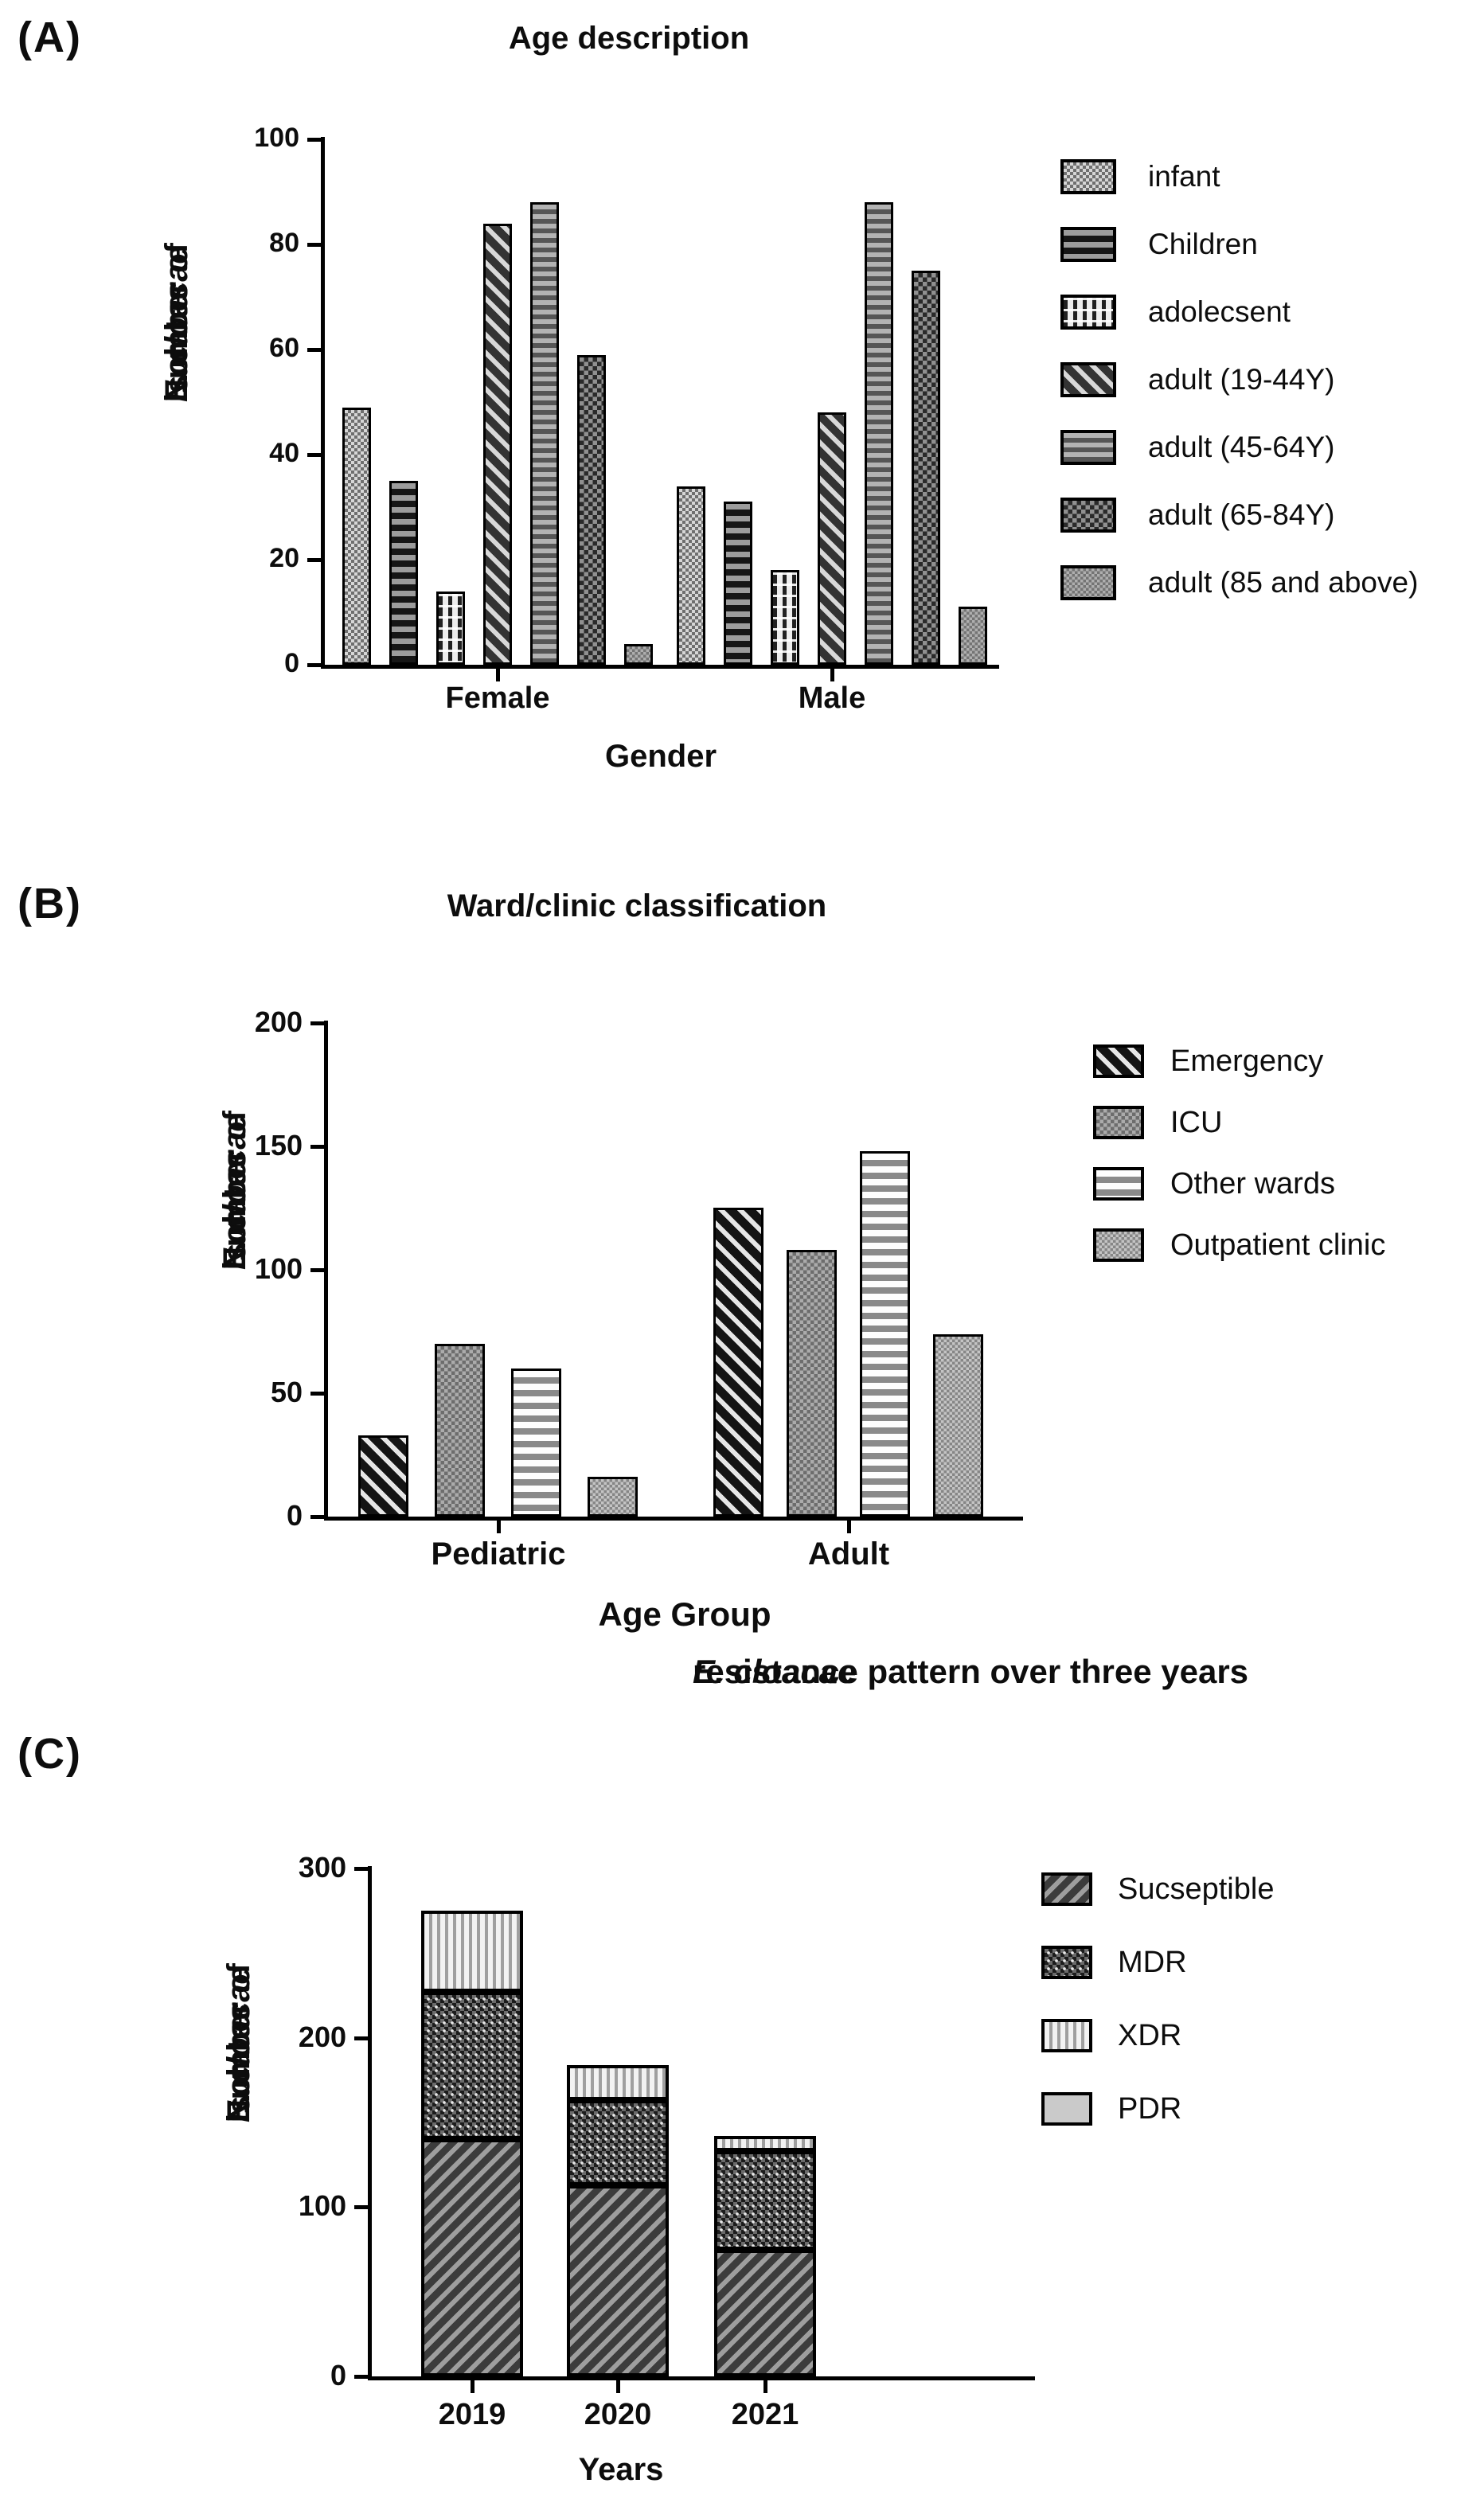 The image size is (1484, 2495). Describe the element at coordinates (1203, 244) in the screenshot. I see `legend-label-children: Children` at that location.